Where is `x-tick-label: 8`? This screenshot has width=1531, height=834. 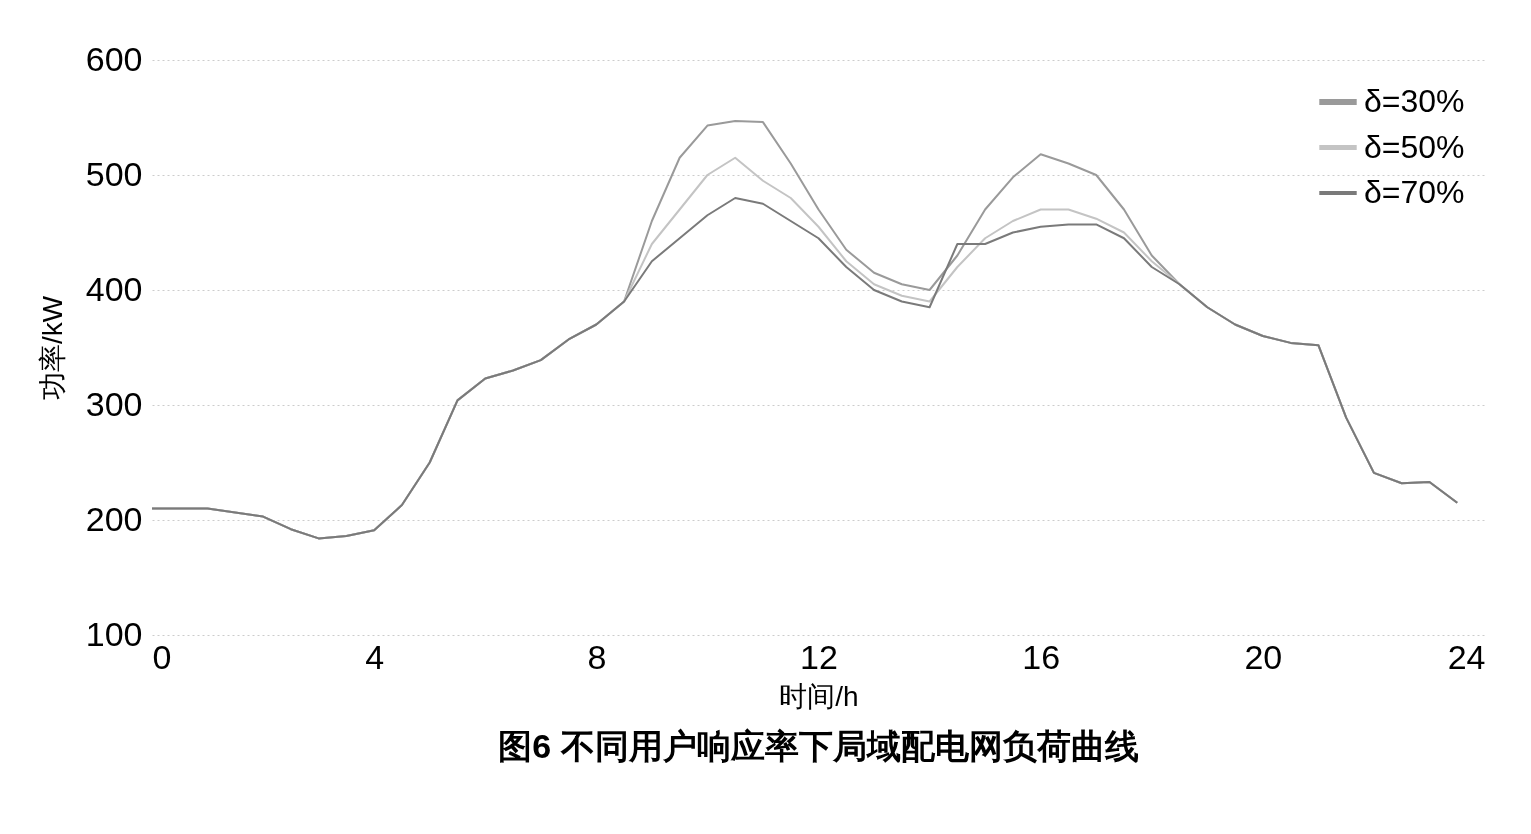 x-tick-label: 8 is located at coordinates (597, 656).